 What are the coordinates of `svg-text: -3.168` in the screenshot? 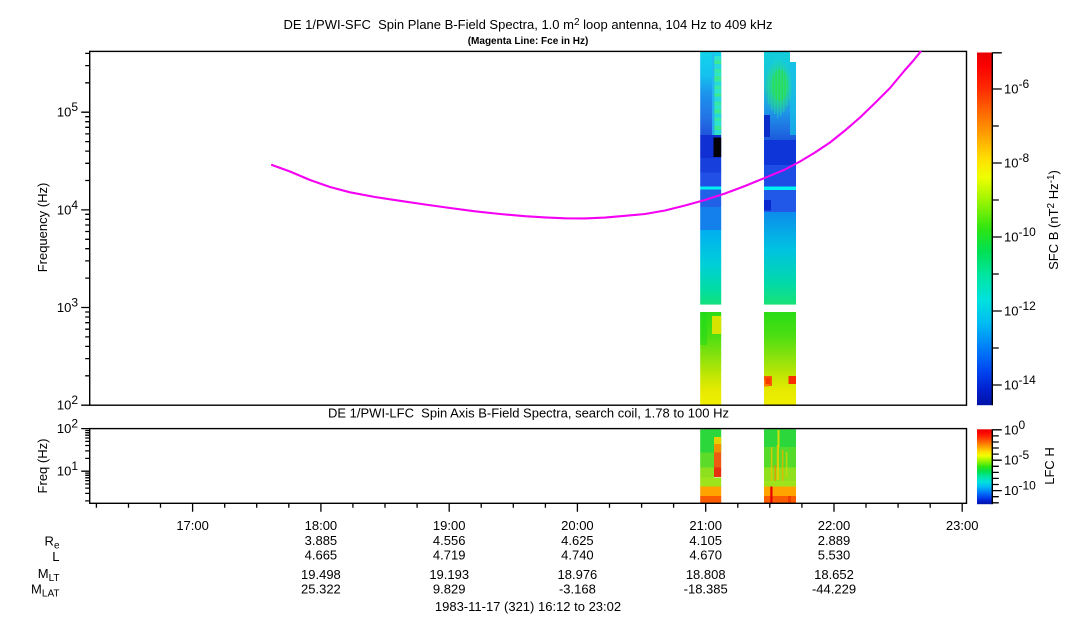 It's located at (577, 589).